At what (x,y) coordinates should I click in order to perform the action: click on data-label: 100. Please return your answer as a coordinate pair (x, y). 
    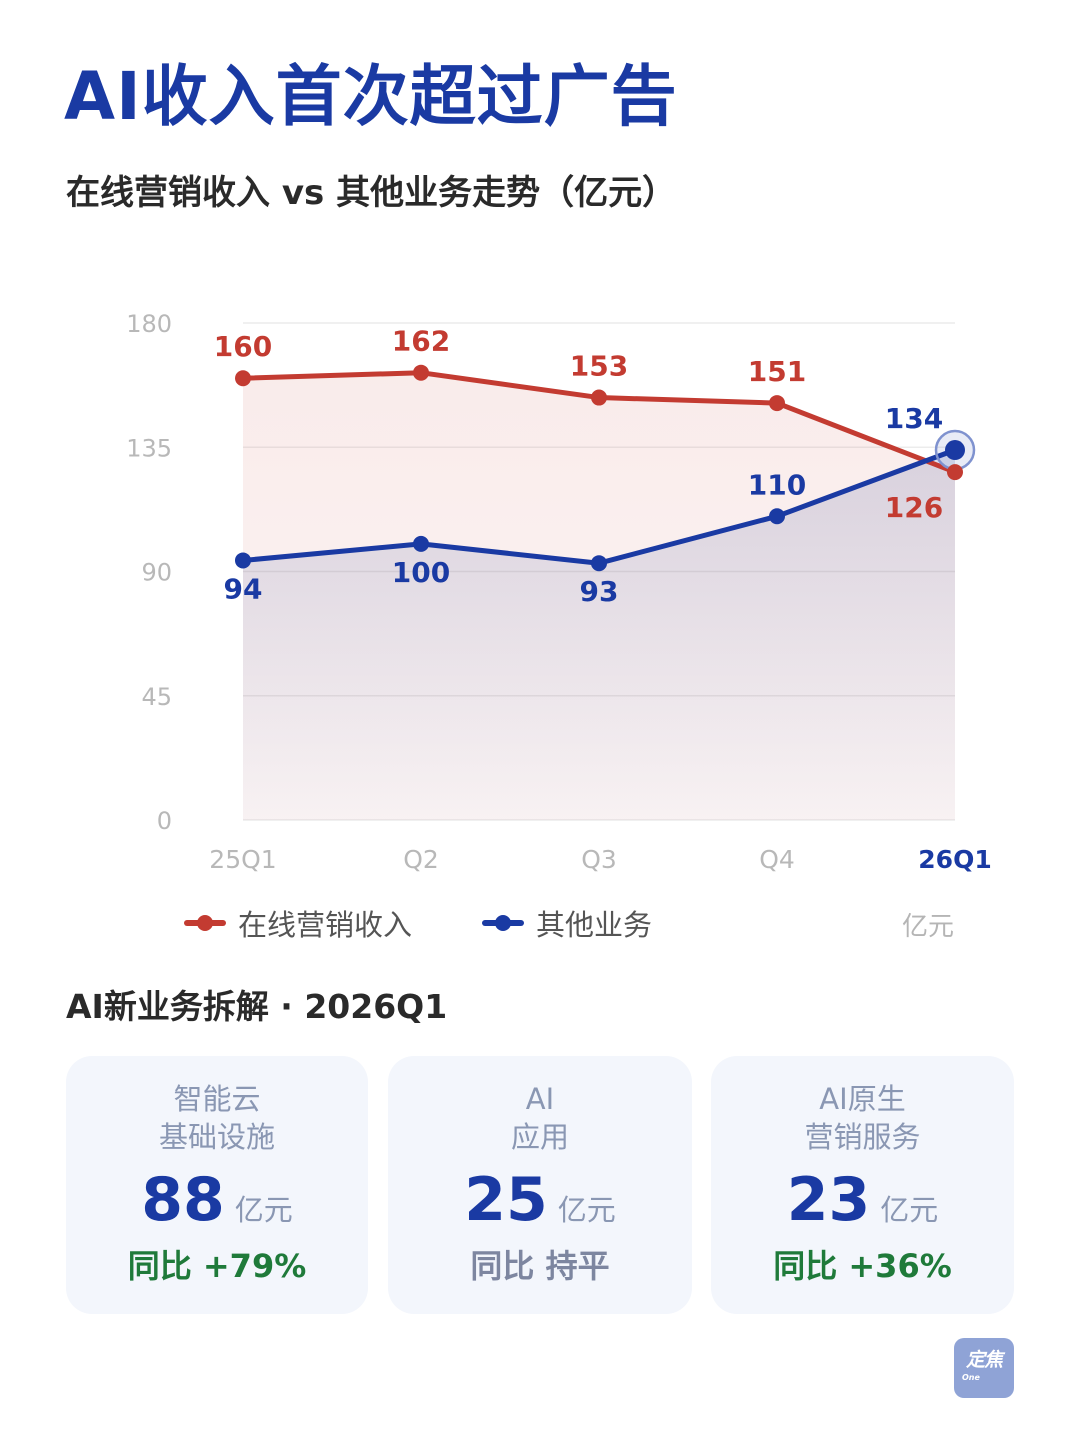
    Looking at the image, I should click on (421, 572).